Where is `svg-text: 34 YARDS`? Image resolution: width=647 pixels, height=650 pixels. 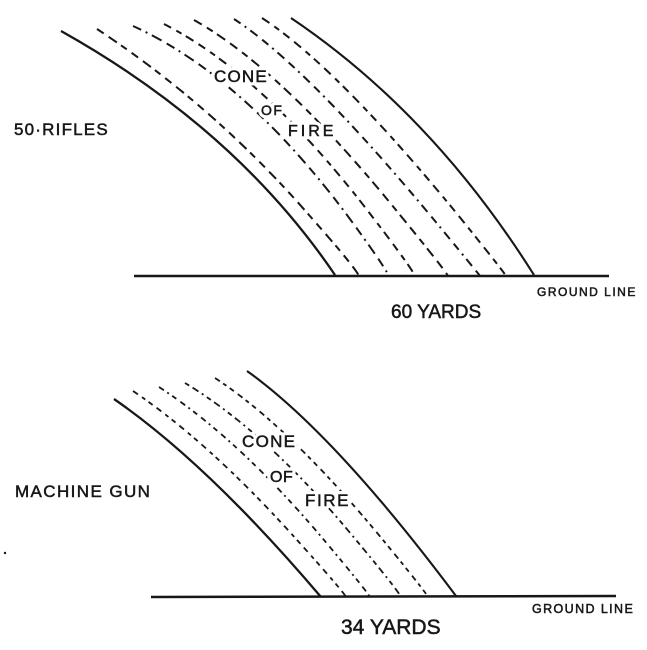
svg-text: 34 YARDS is located at coordinates (391, 627).